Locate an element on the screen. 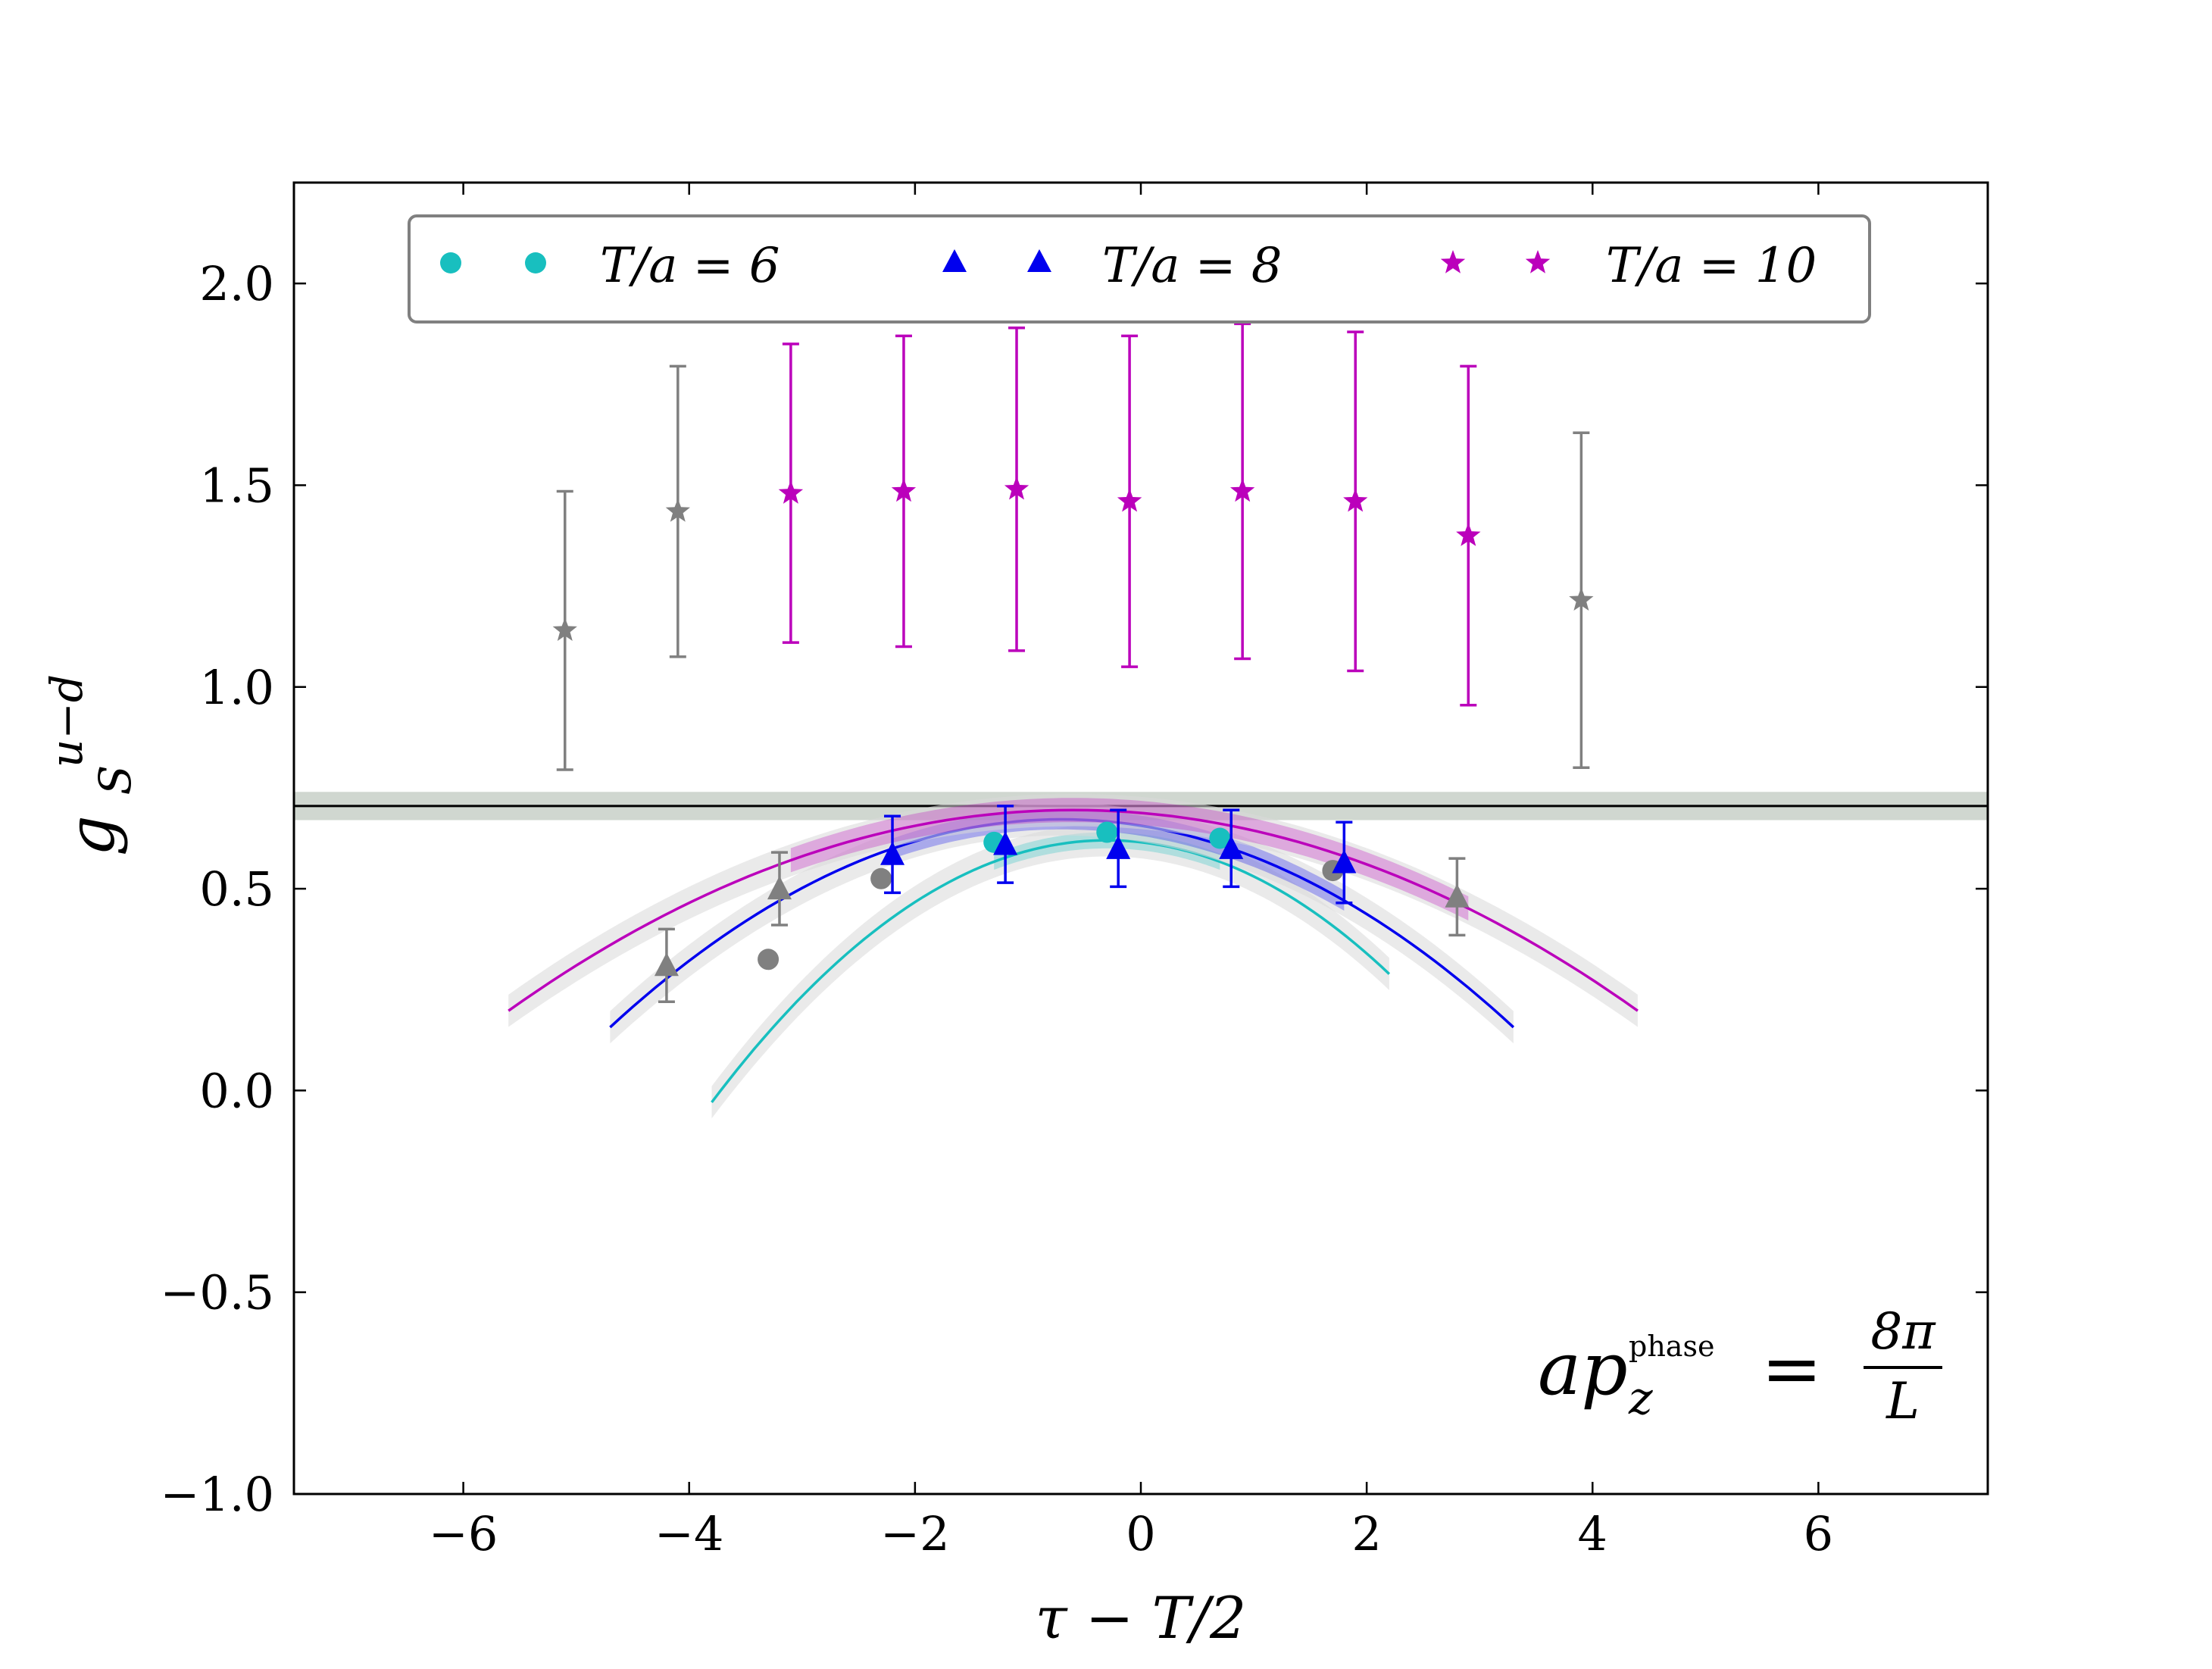 This screenshot has width=2212, height=1669. annotation-momentum: ap z phase = 8π L is located at coordinates (1740, 1366).